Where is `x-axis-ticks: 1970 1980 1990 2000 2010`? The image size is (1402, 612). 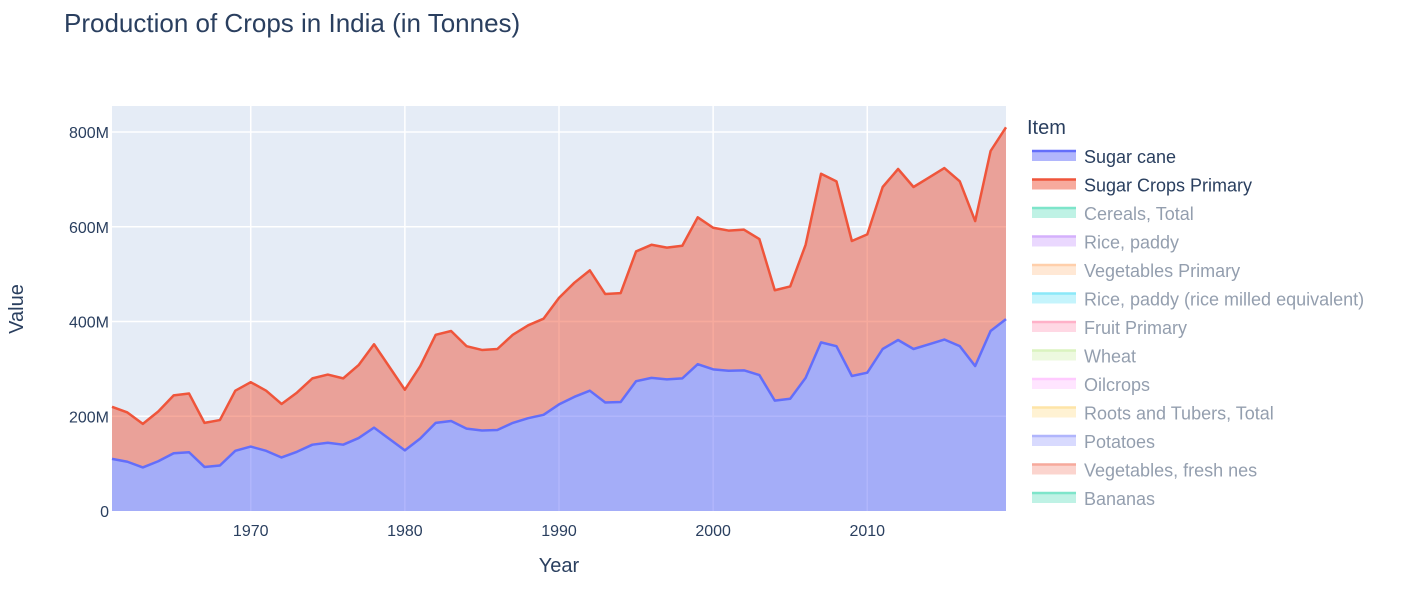
x-axis-ticks: 1970 1980 1990 2000 2010 is located at coordinates (559, 531).